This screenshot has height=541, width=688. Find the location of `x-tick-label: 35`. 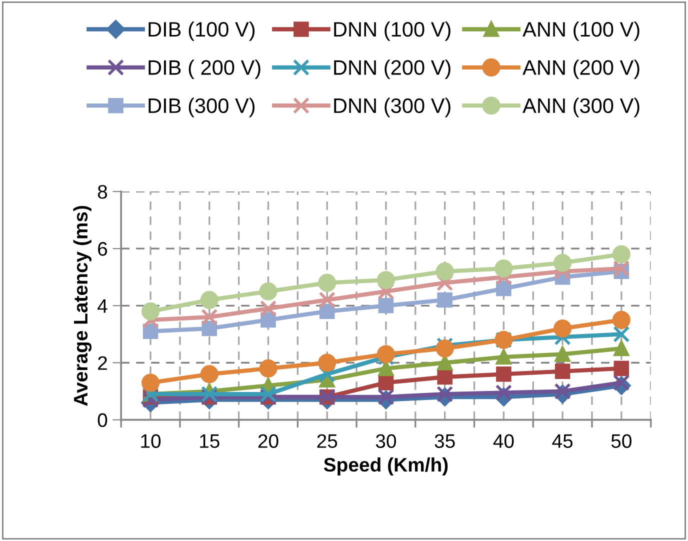

x-tick-label: 35 is located at coordinates (444, 441).